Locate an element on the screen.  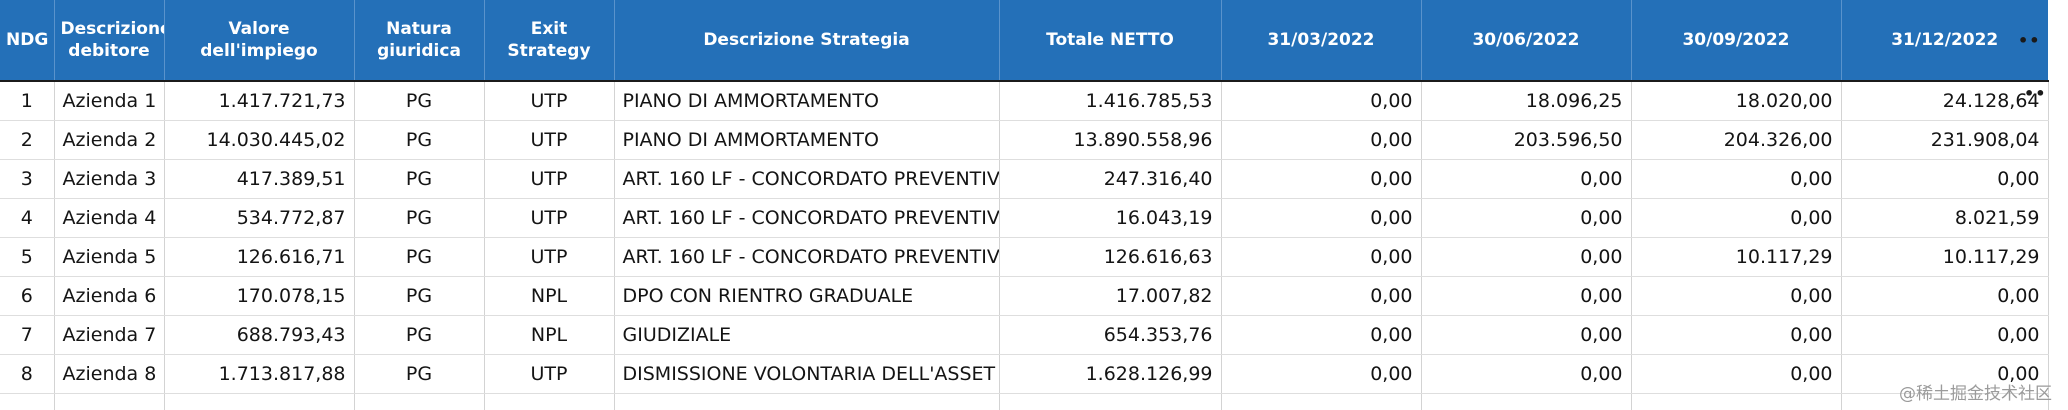
cell-q2-2022: 18.096,25 is located at coordinates (1526, 100).